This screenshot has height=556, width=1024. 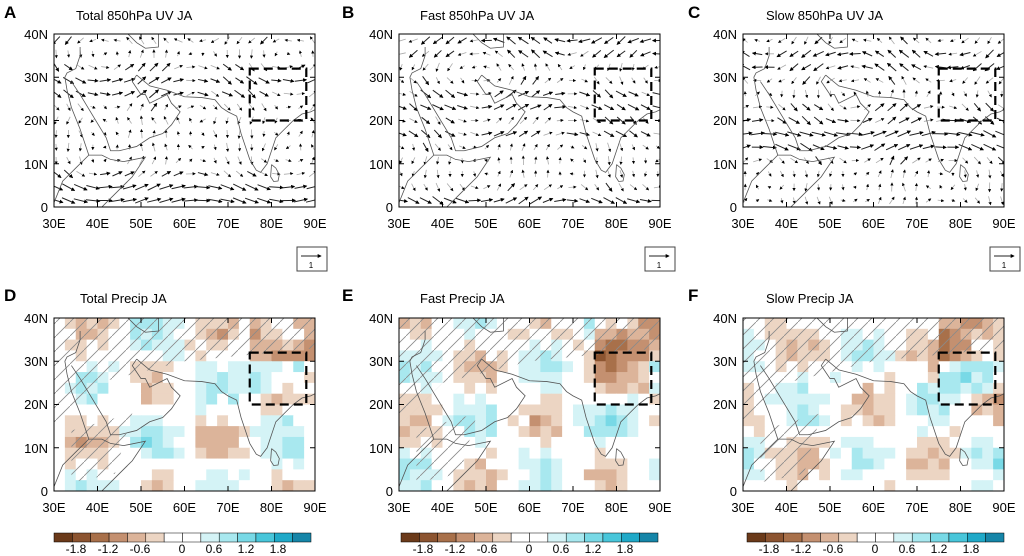 I want to click on colorbar, so click(x=875, y=537).